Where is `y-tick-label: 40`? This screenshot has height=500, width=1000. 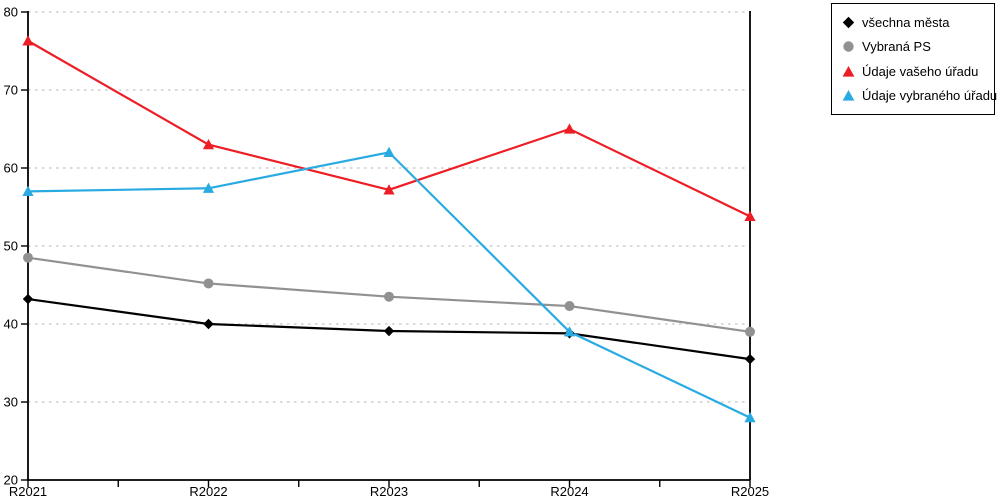
y-tick-label: 40 is located at coordinates (11, 324).